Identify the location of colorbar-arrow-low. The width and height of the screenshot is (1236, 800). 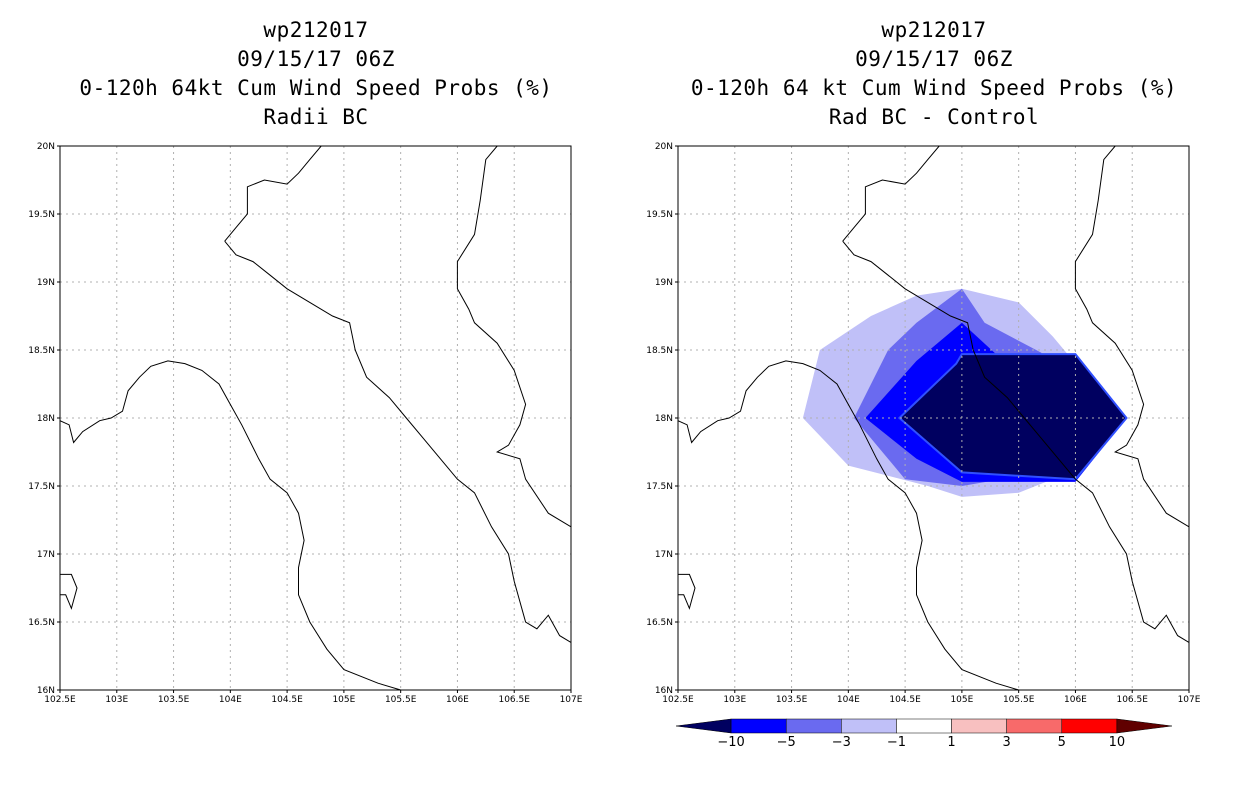
(703, 726).